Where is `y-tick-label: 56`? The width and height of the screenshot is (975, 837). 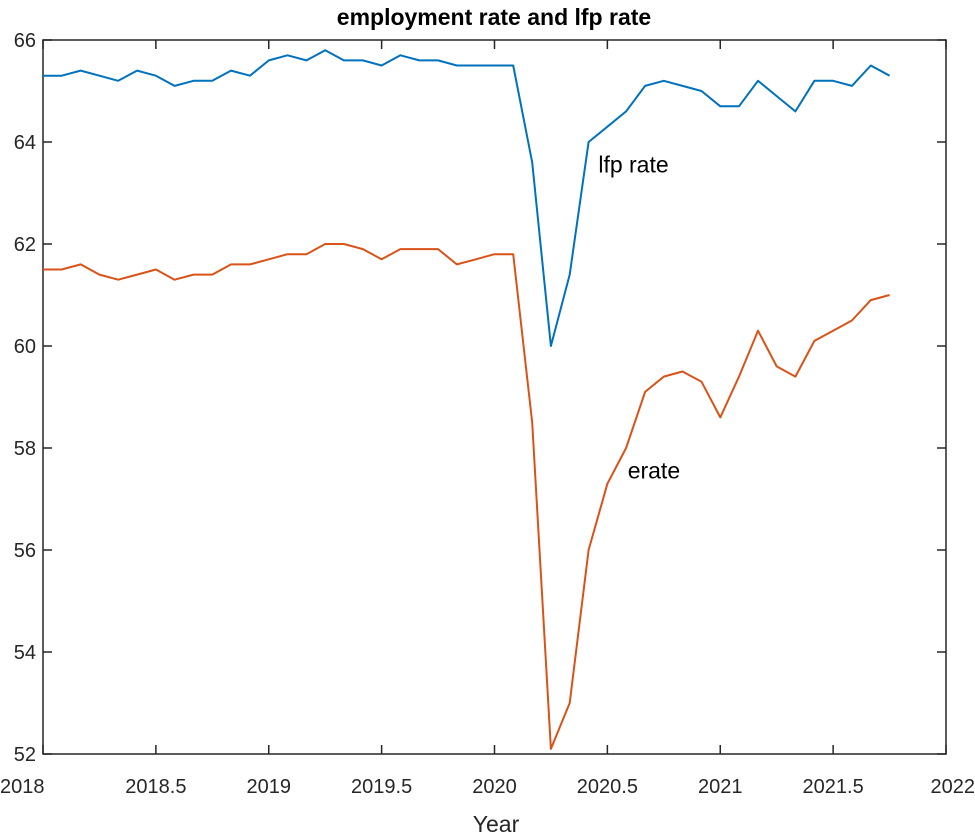 y-tick-label: 56 is located at coordinates (25, 551).